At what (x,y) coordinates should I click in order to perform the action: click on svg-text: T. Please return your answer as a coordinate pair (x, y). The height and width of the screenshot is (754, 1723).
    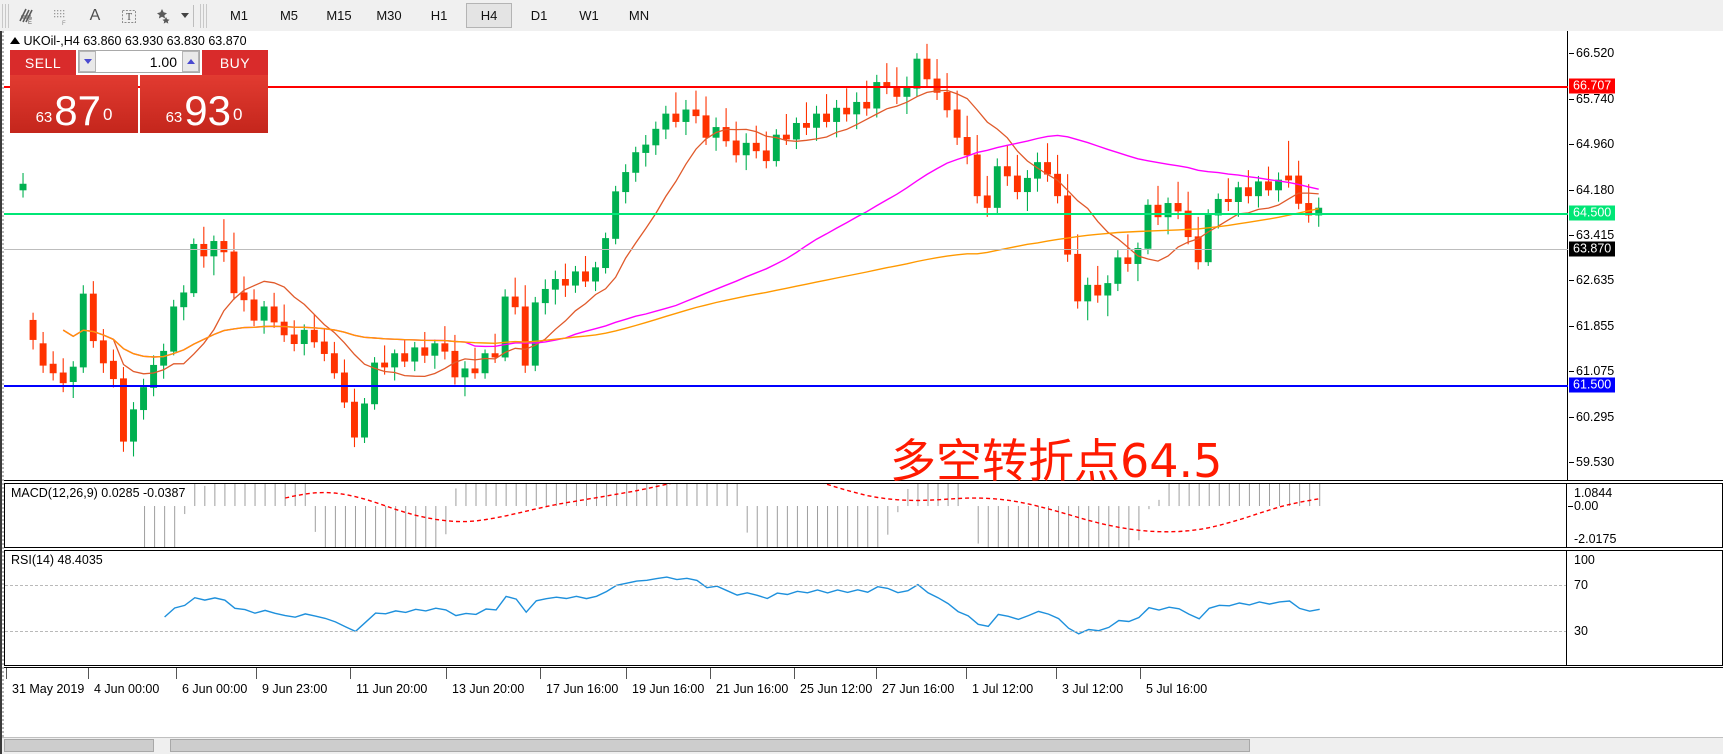
    Looking at the image, I should click on (129, 17).